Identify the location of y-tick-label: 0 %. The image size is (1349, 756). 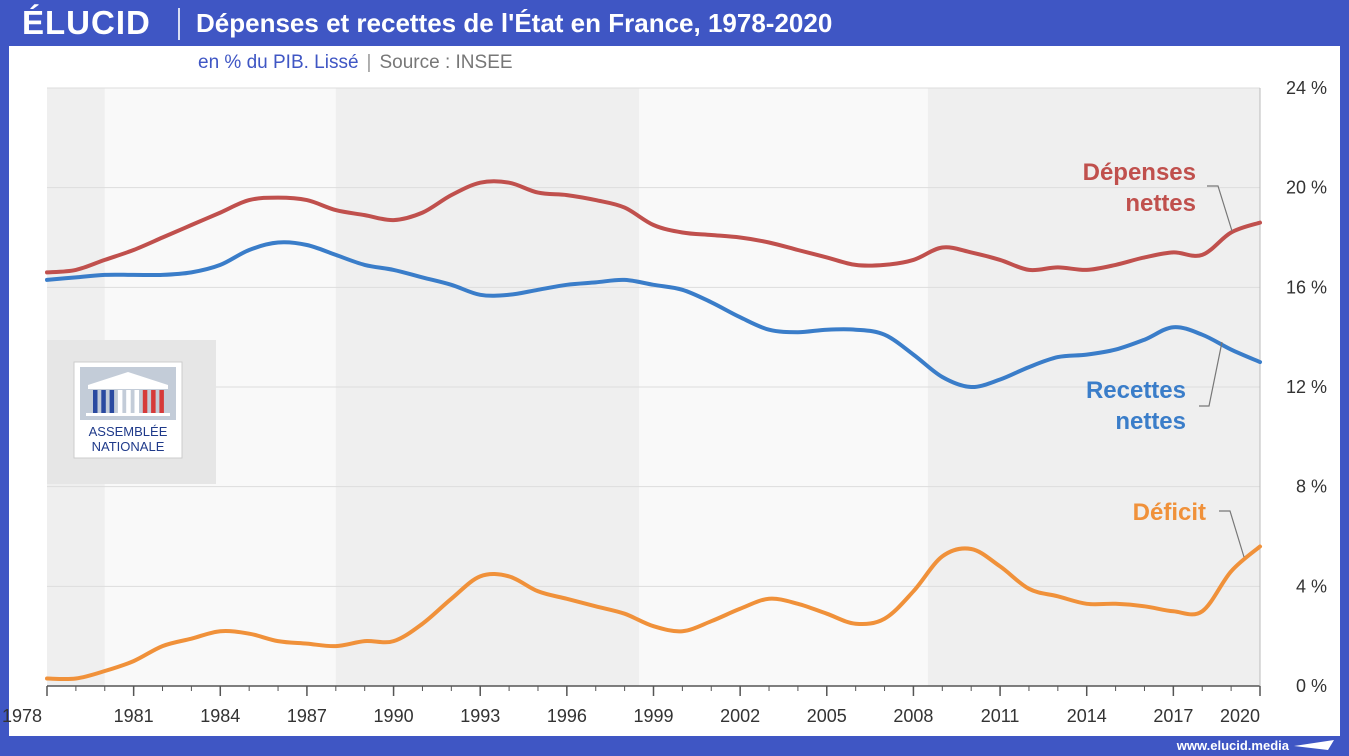
(1311, 686).